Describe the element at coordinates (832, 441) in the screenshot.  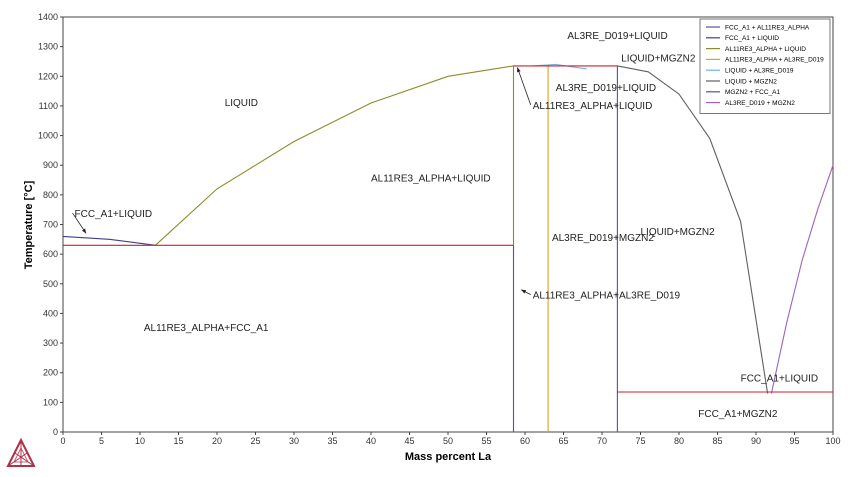
I see `x-tick-label: 100` at that location.